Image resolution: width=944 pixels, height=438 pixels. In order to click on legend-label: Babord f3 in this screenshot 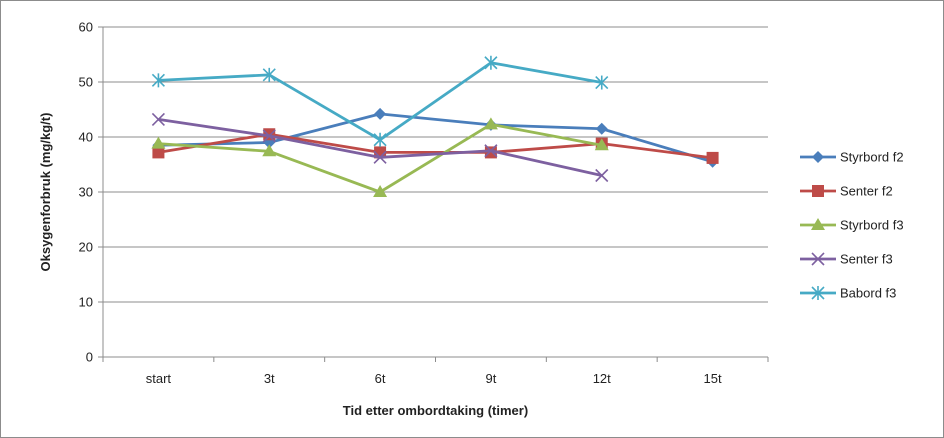, I will do `click(868, 293)`.